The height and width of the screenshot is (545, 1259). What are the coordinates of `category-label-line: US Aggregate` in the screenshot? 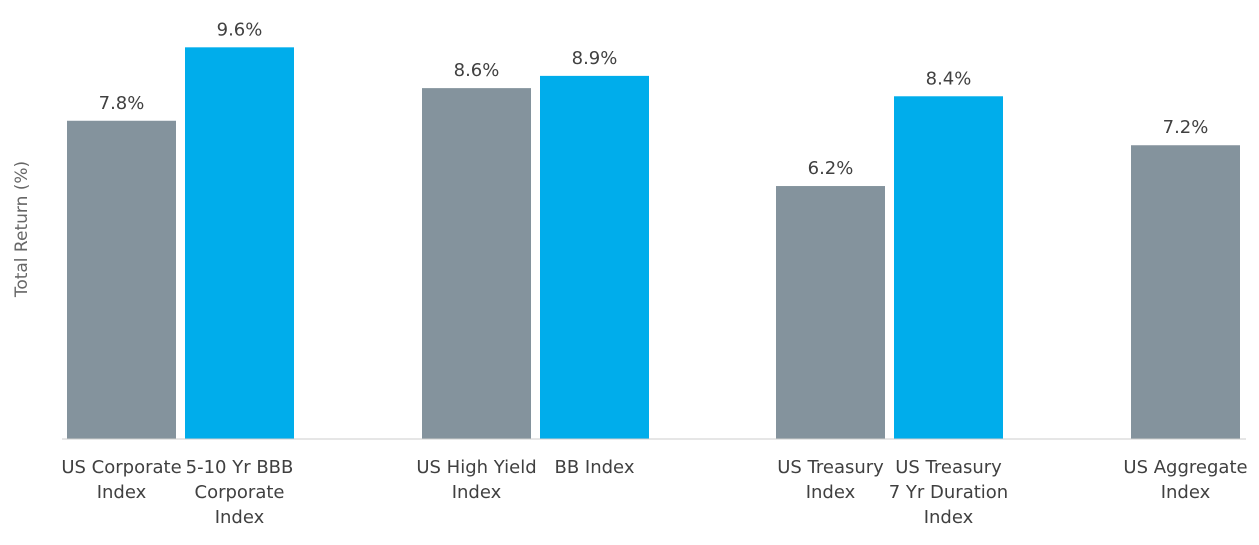 It's located at (1185, 467).